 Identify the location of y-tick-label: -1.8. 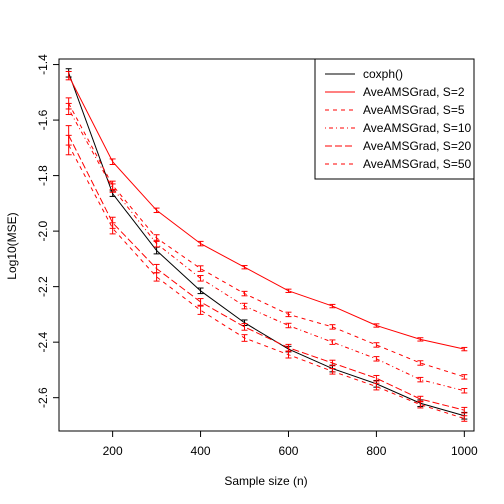
(43, 175).